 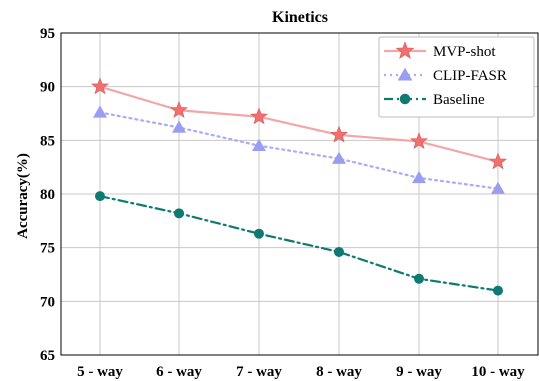 I want to click on y-tick-label: 95, so click(x=47, y=34).